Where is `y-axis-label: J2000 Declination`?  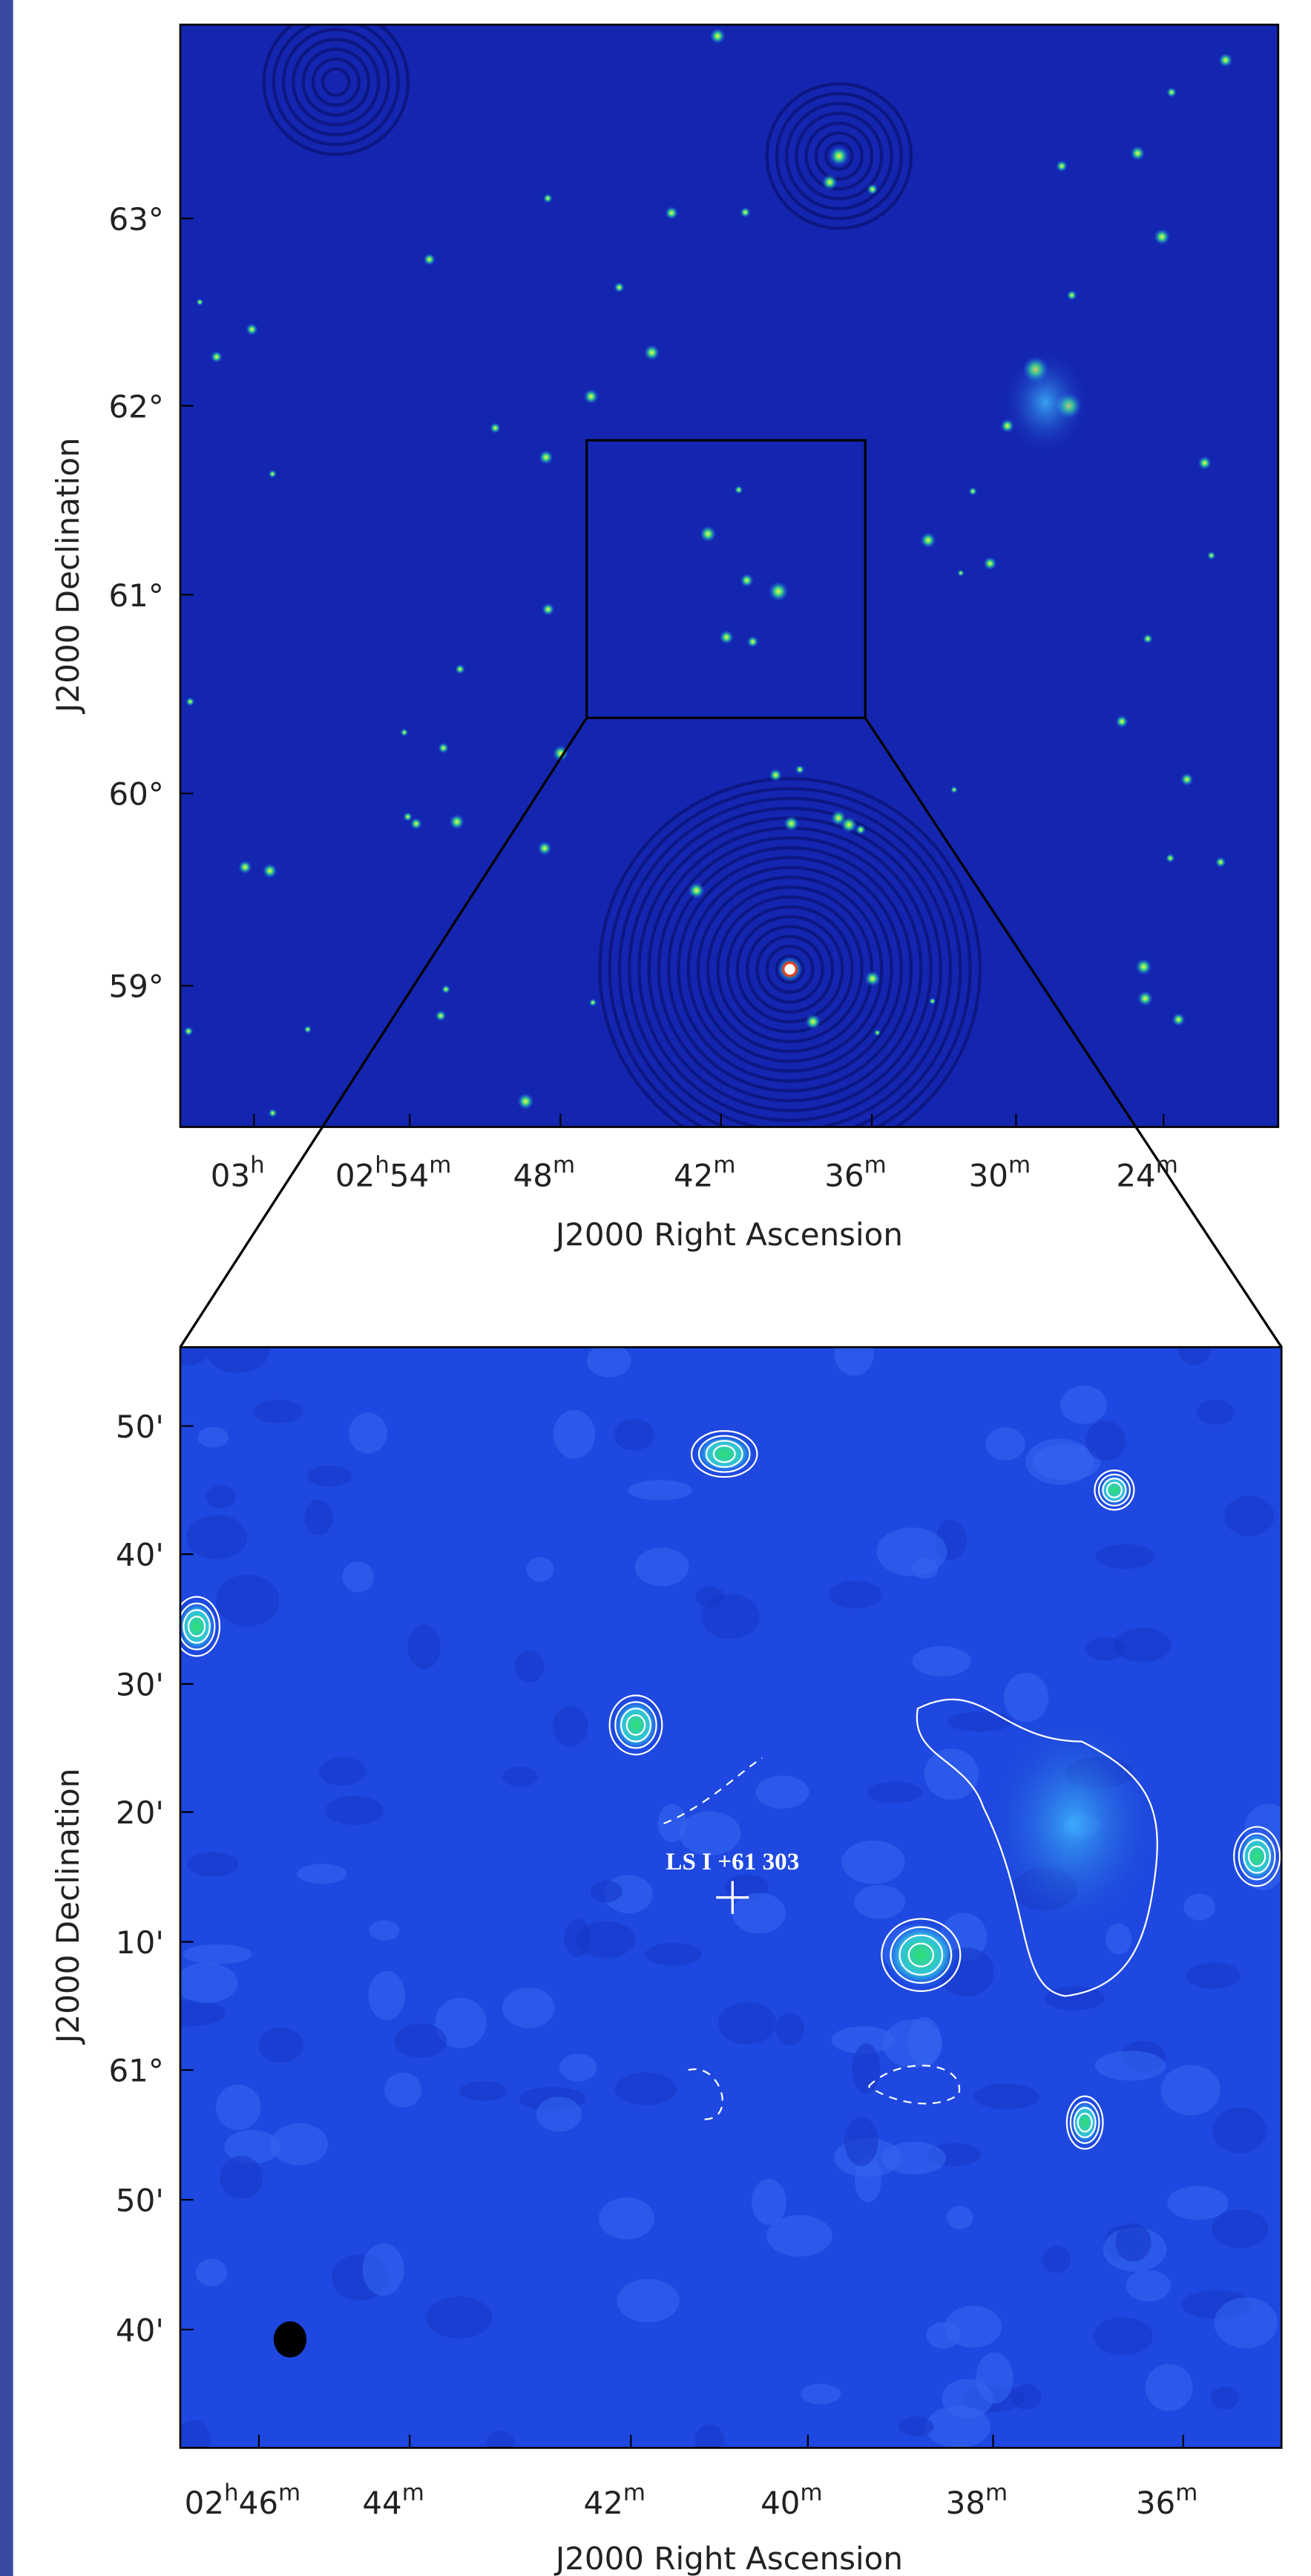 y-axis-label: J2000 Declination is located at coordinates (68, 1907).